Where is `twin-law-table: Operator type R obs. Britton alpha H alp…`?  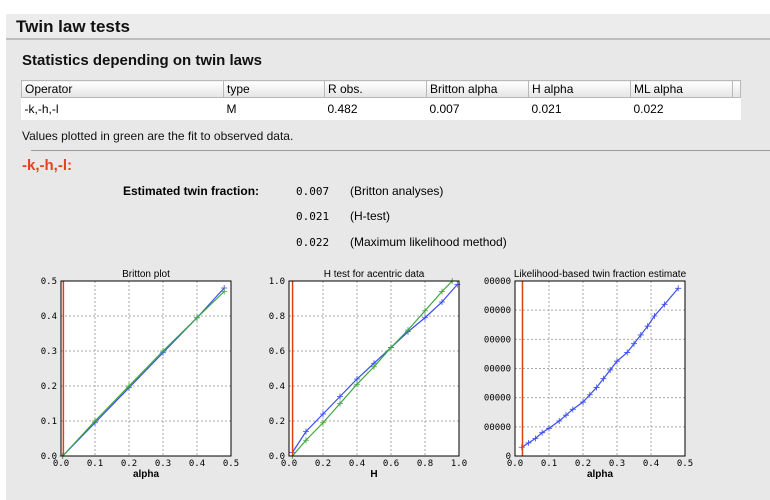
twin-law-table: Operator type R obs. Britton alpha H alp… is located at coordinates (381, 100).